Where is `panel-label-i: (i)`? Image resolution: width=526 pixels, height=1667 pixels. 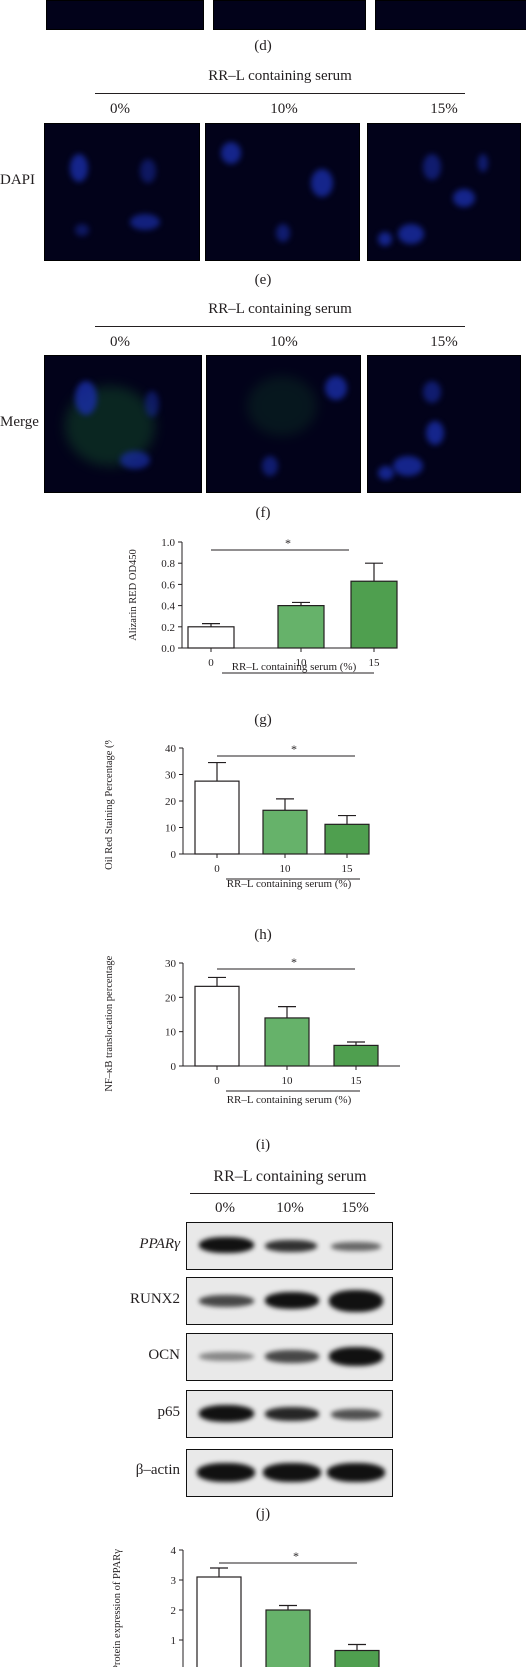
panel-label-i: (i) is located at coordinates (263, 1145).